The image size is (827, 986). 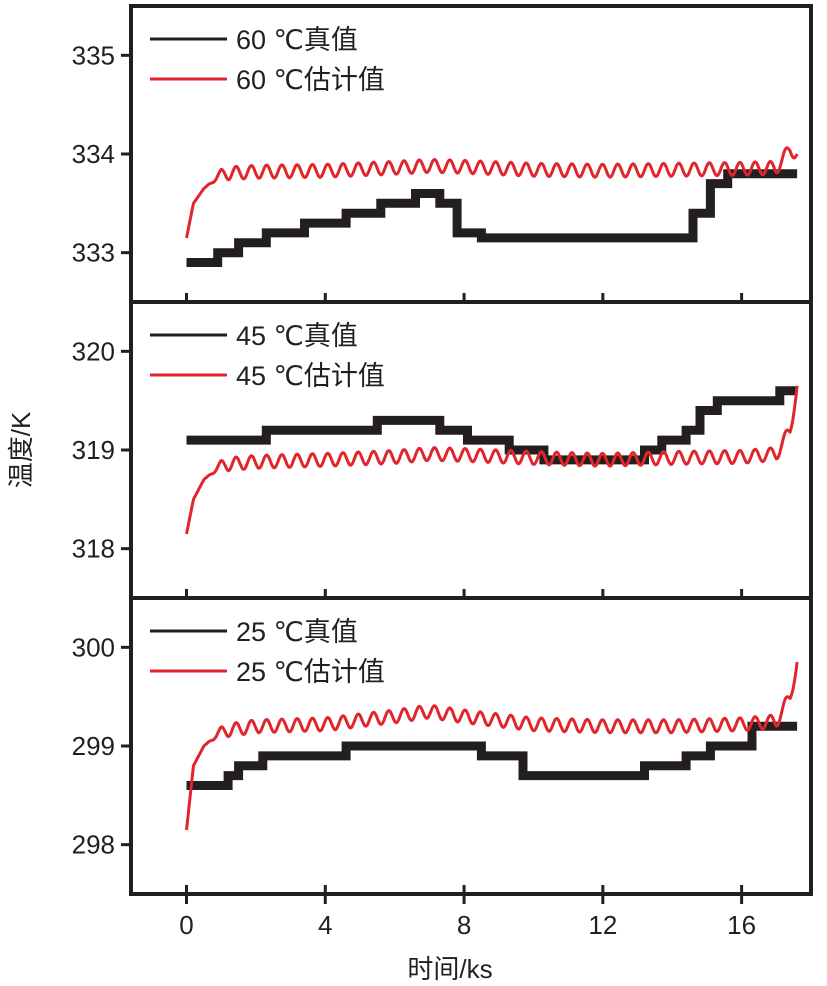 What do you see at coordinates (297, 40) in the screenshot?
I see `legend-label-1-1: 60 ℃真值` at bounding box center [297, 40].